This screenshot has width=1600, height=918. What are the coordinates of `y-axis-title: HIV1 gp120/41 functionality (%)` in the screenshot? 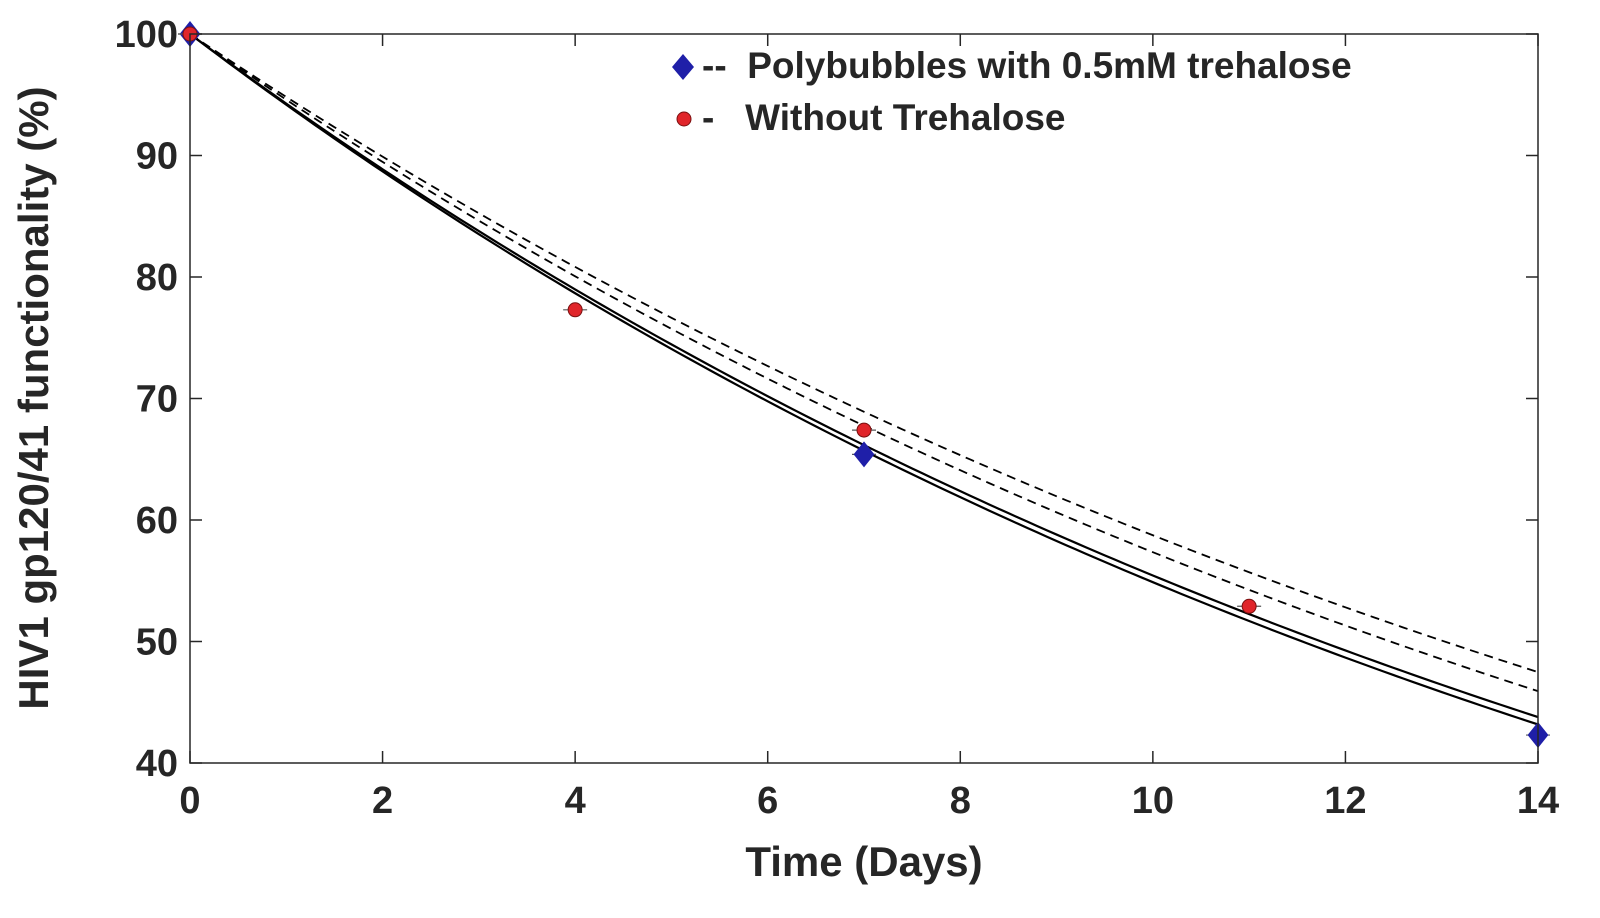 It's located at (33, 397).